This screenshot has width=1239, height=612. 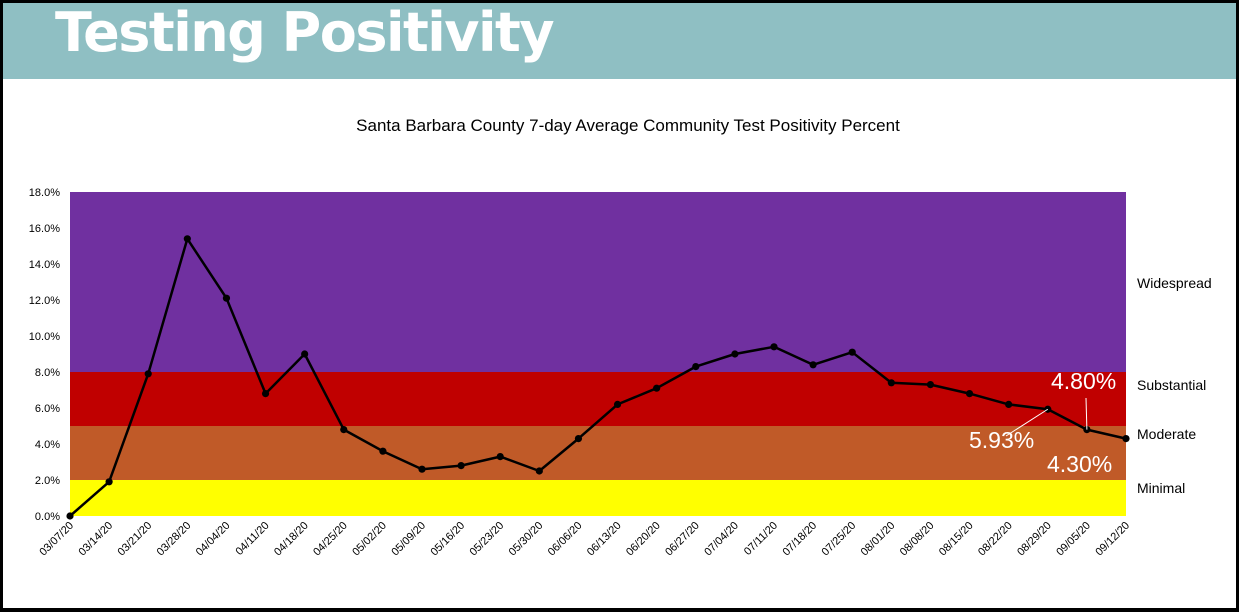 What do you see at coordinates (213, 539) in the screenshot?
I see `x-tick-label: 04/04/20` at bounding box center [213, 539].